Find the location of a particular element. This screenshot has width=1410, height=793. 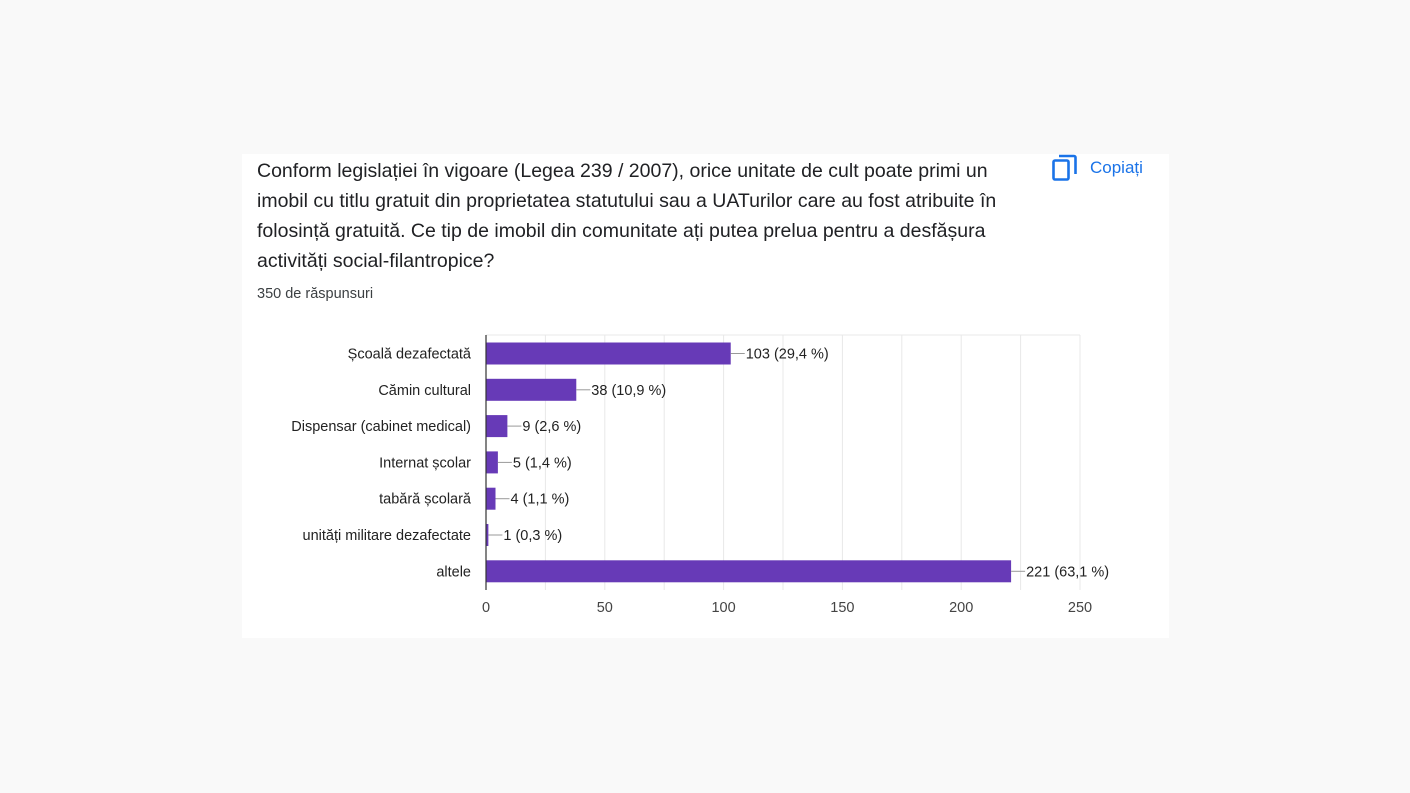

category-label: Internat școlar is located at coordinates (425, 463).